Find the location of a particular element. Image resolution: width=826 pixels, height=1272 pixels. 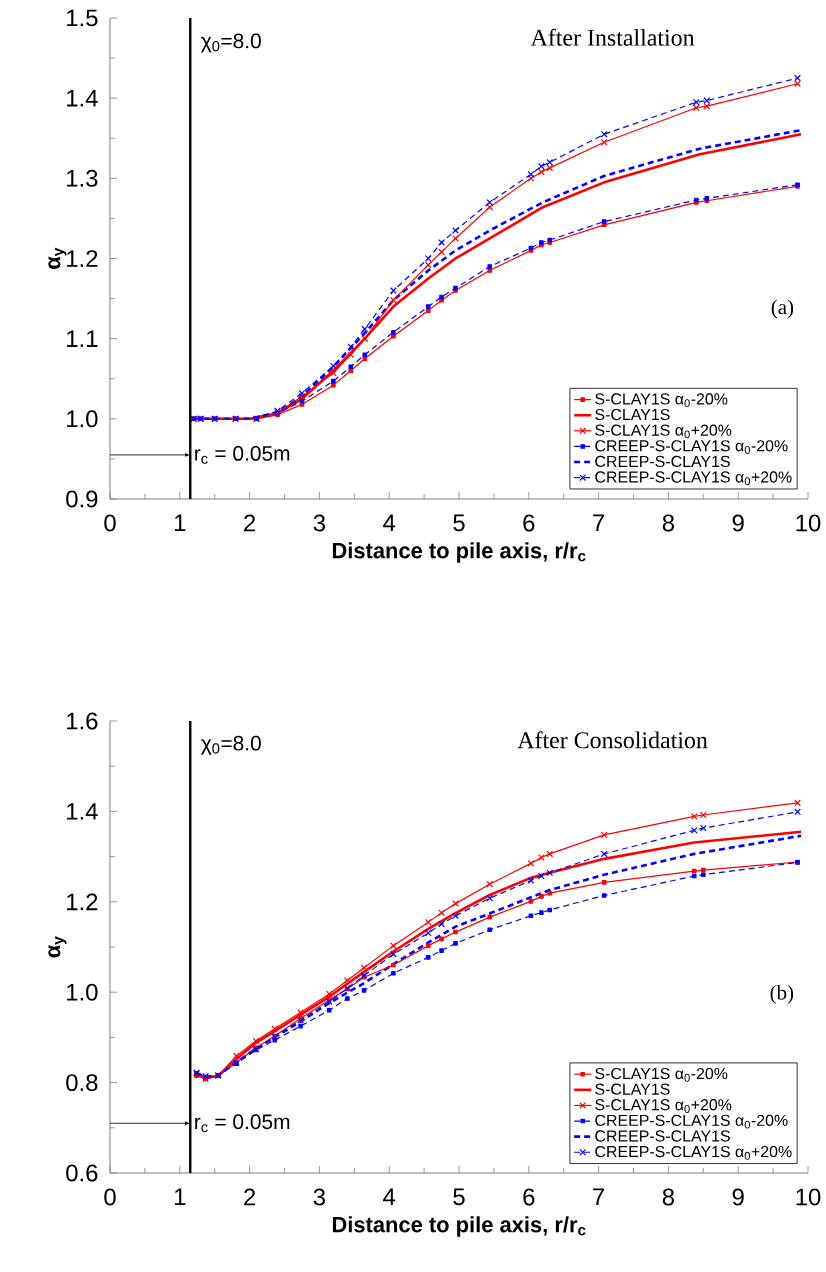

y-tick-label: 0.9 is located at coordinates (82, 499).